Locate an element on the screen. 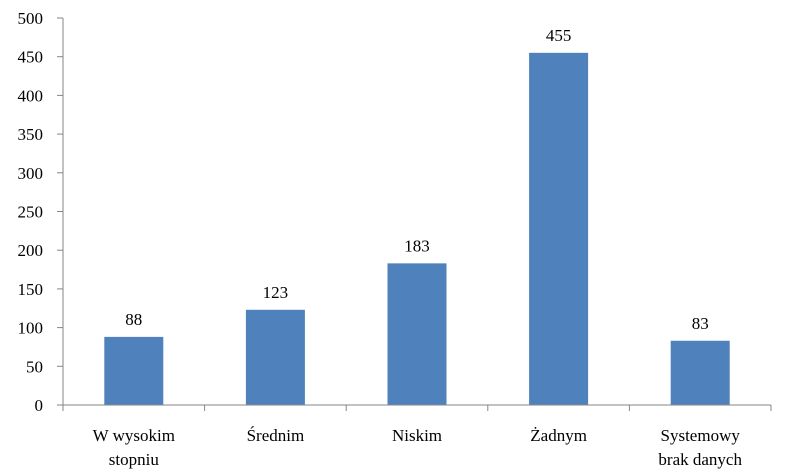  data-label: 183 is located at coordinates (417, 245).